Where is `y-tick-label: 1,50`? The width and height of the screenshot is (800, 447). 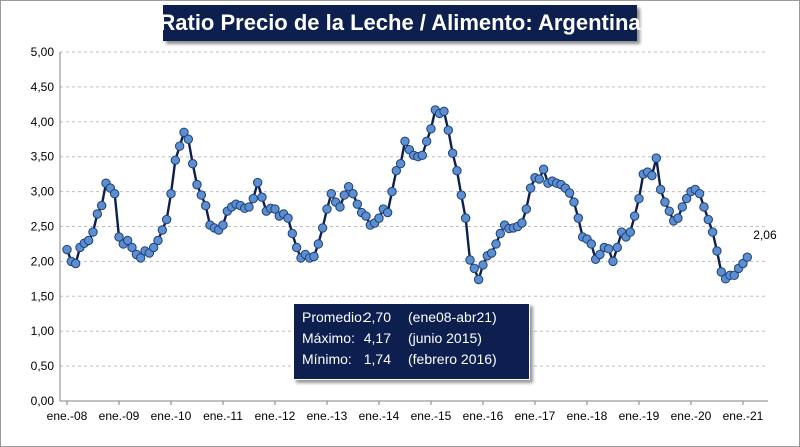 y-tick-label: 1,50 is located at coordinates (43, 296).